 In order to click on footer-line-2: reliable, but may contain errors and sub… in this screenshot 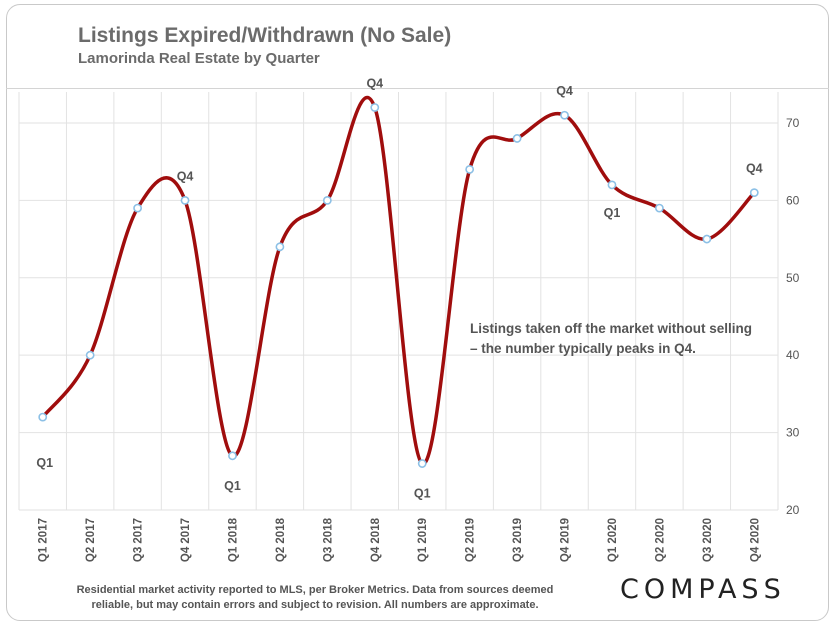, I will do `click(315, 605)`.